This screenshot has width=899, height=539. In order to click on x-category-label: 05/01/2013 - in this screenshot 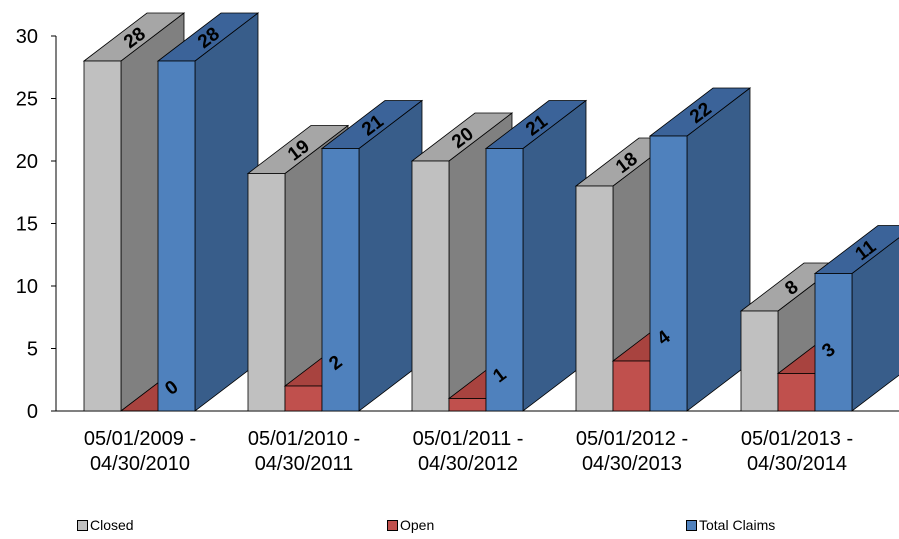, I will do `click(797, 439)`.